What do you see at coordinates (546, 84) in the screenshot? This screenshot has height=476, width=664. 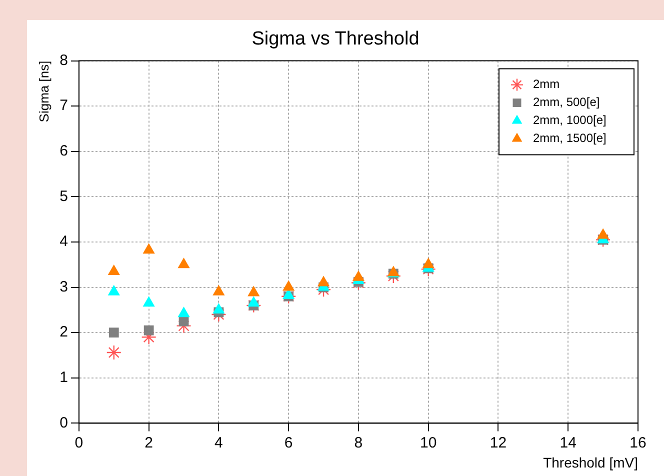 I see `legend-label: 2mm` at bounding box center [546, 84].